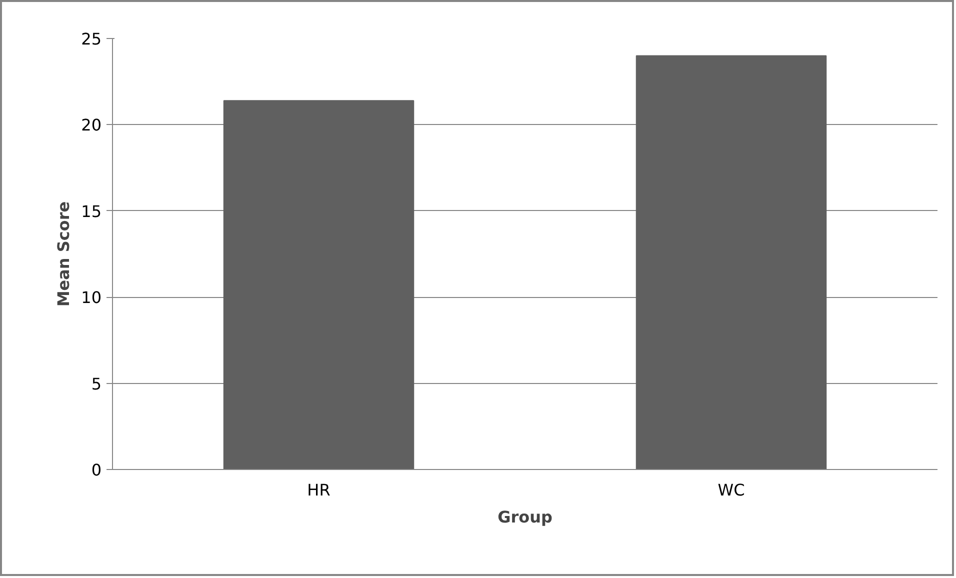 Image resolution: width=956 pixels, height=578 pixels. What do you see at coordinates (525, 517) in the screenshot?
I see `x-axis-title: Group` at bounding box center [525, 517].